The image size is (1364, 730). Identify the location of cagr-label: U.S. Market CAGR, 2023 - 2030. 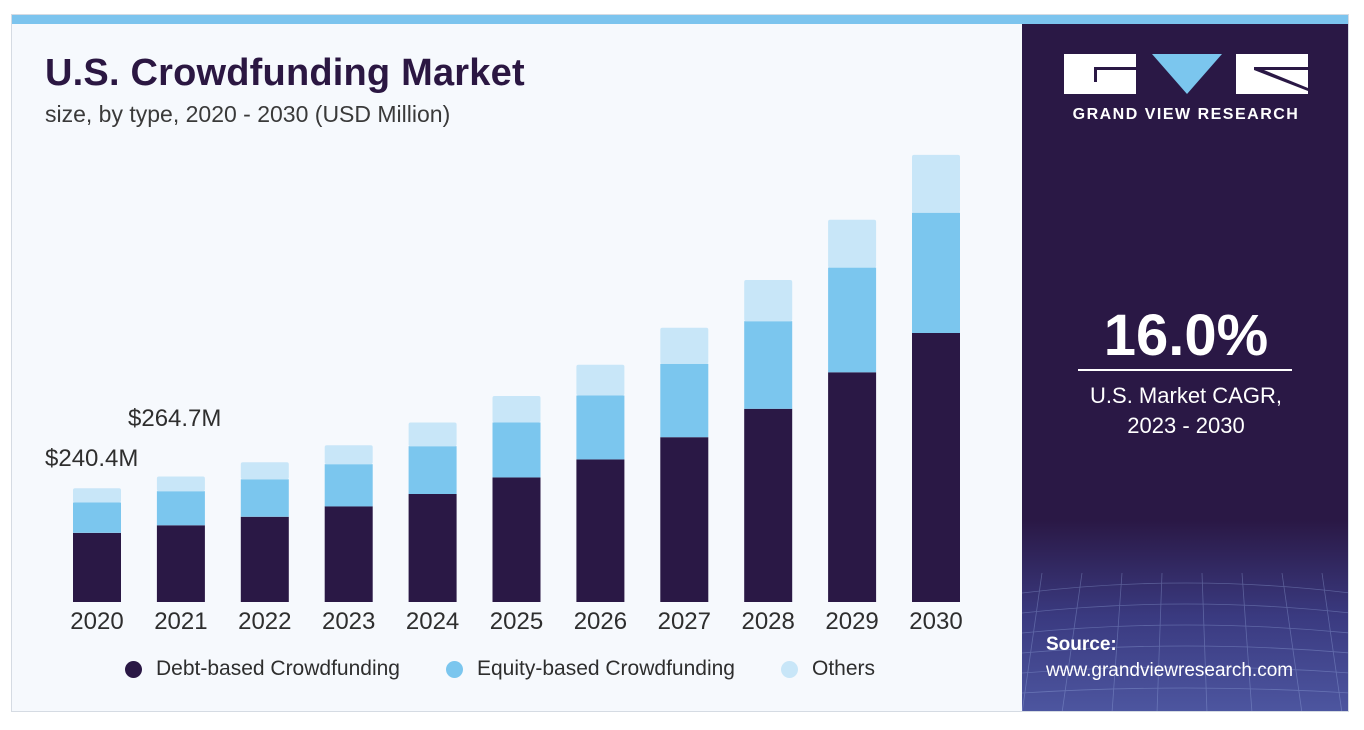
(1185, 411).